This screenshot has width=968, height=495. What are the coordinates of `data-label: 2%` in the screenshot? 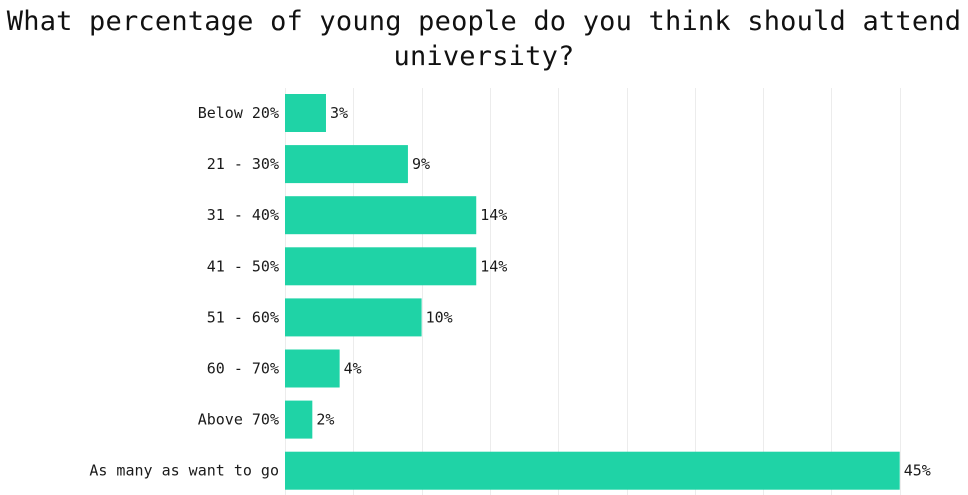 It's located at (325, 420).